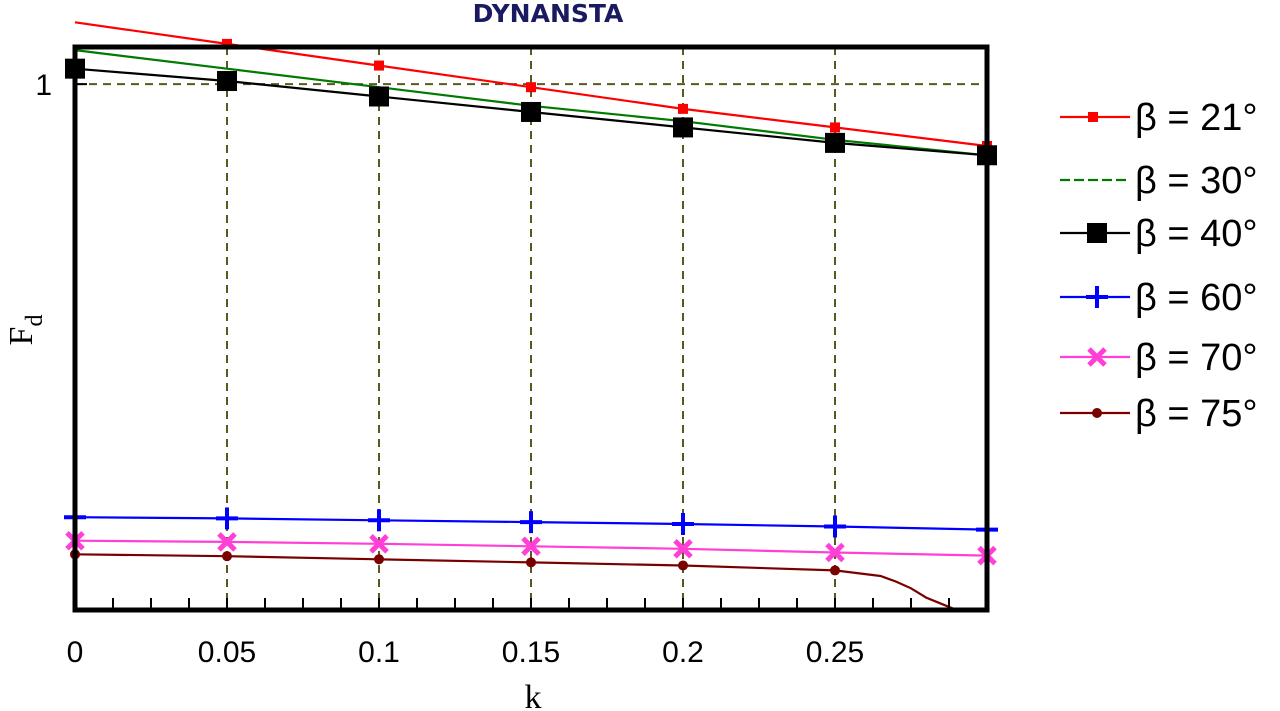  What do you see at coordinates (533, 695) in the screenshot?
I see `x-axis-label: k` at bounding box center [533, 695].